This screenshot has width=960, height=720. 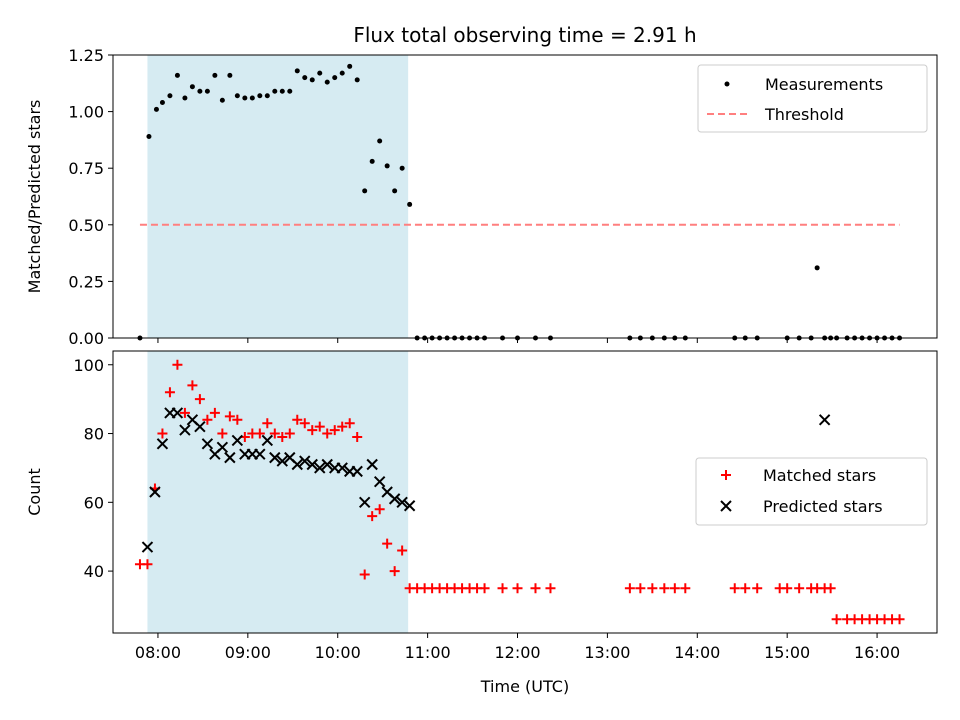 I want to click on legend-marker-measurements, so click(x=727, y=84).